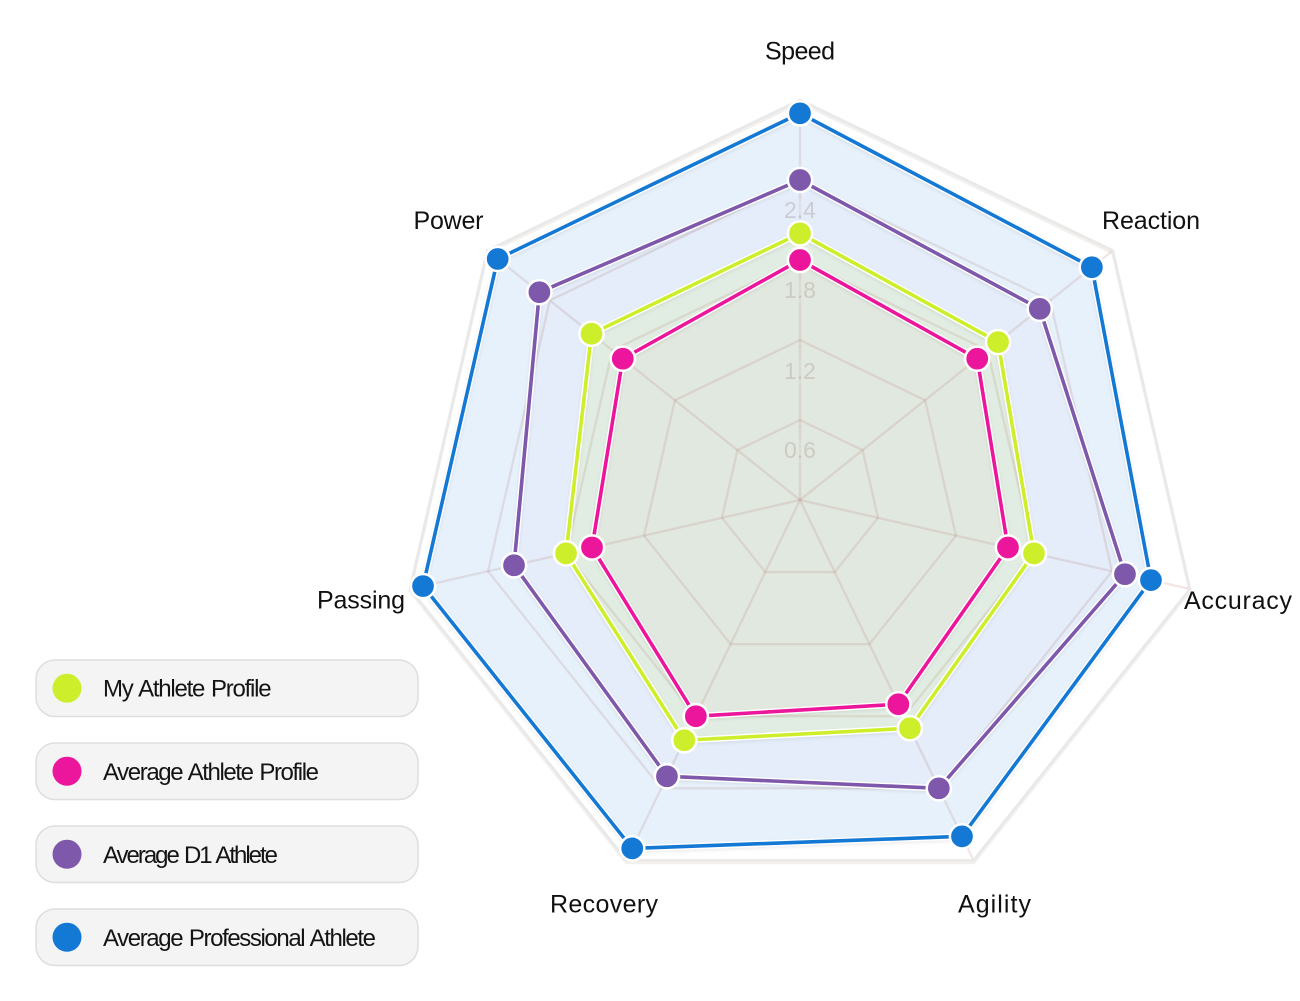  What do you see at coordinates (361, 601) in the screenshot?
I see `svg-text: Passing` at bounding box center [361, 601].